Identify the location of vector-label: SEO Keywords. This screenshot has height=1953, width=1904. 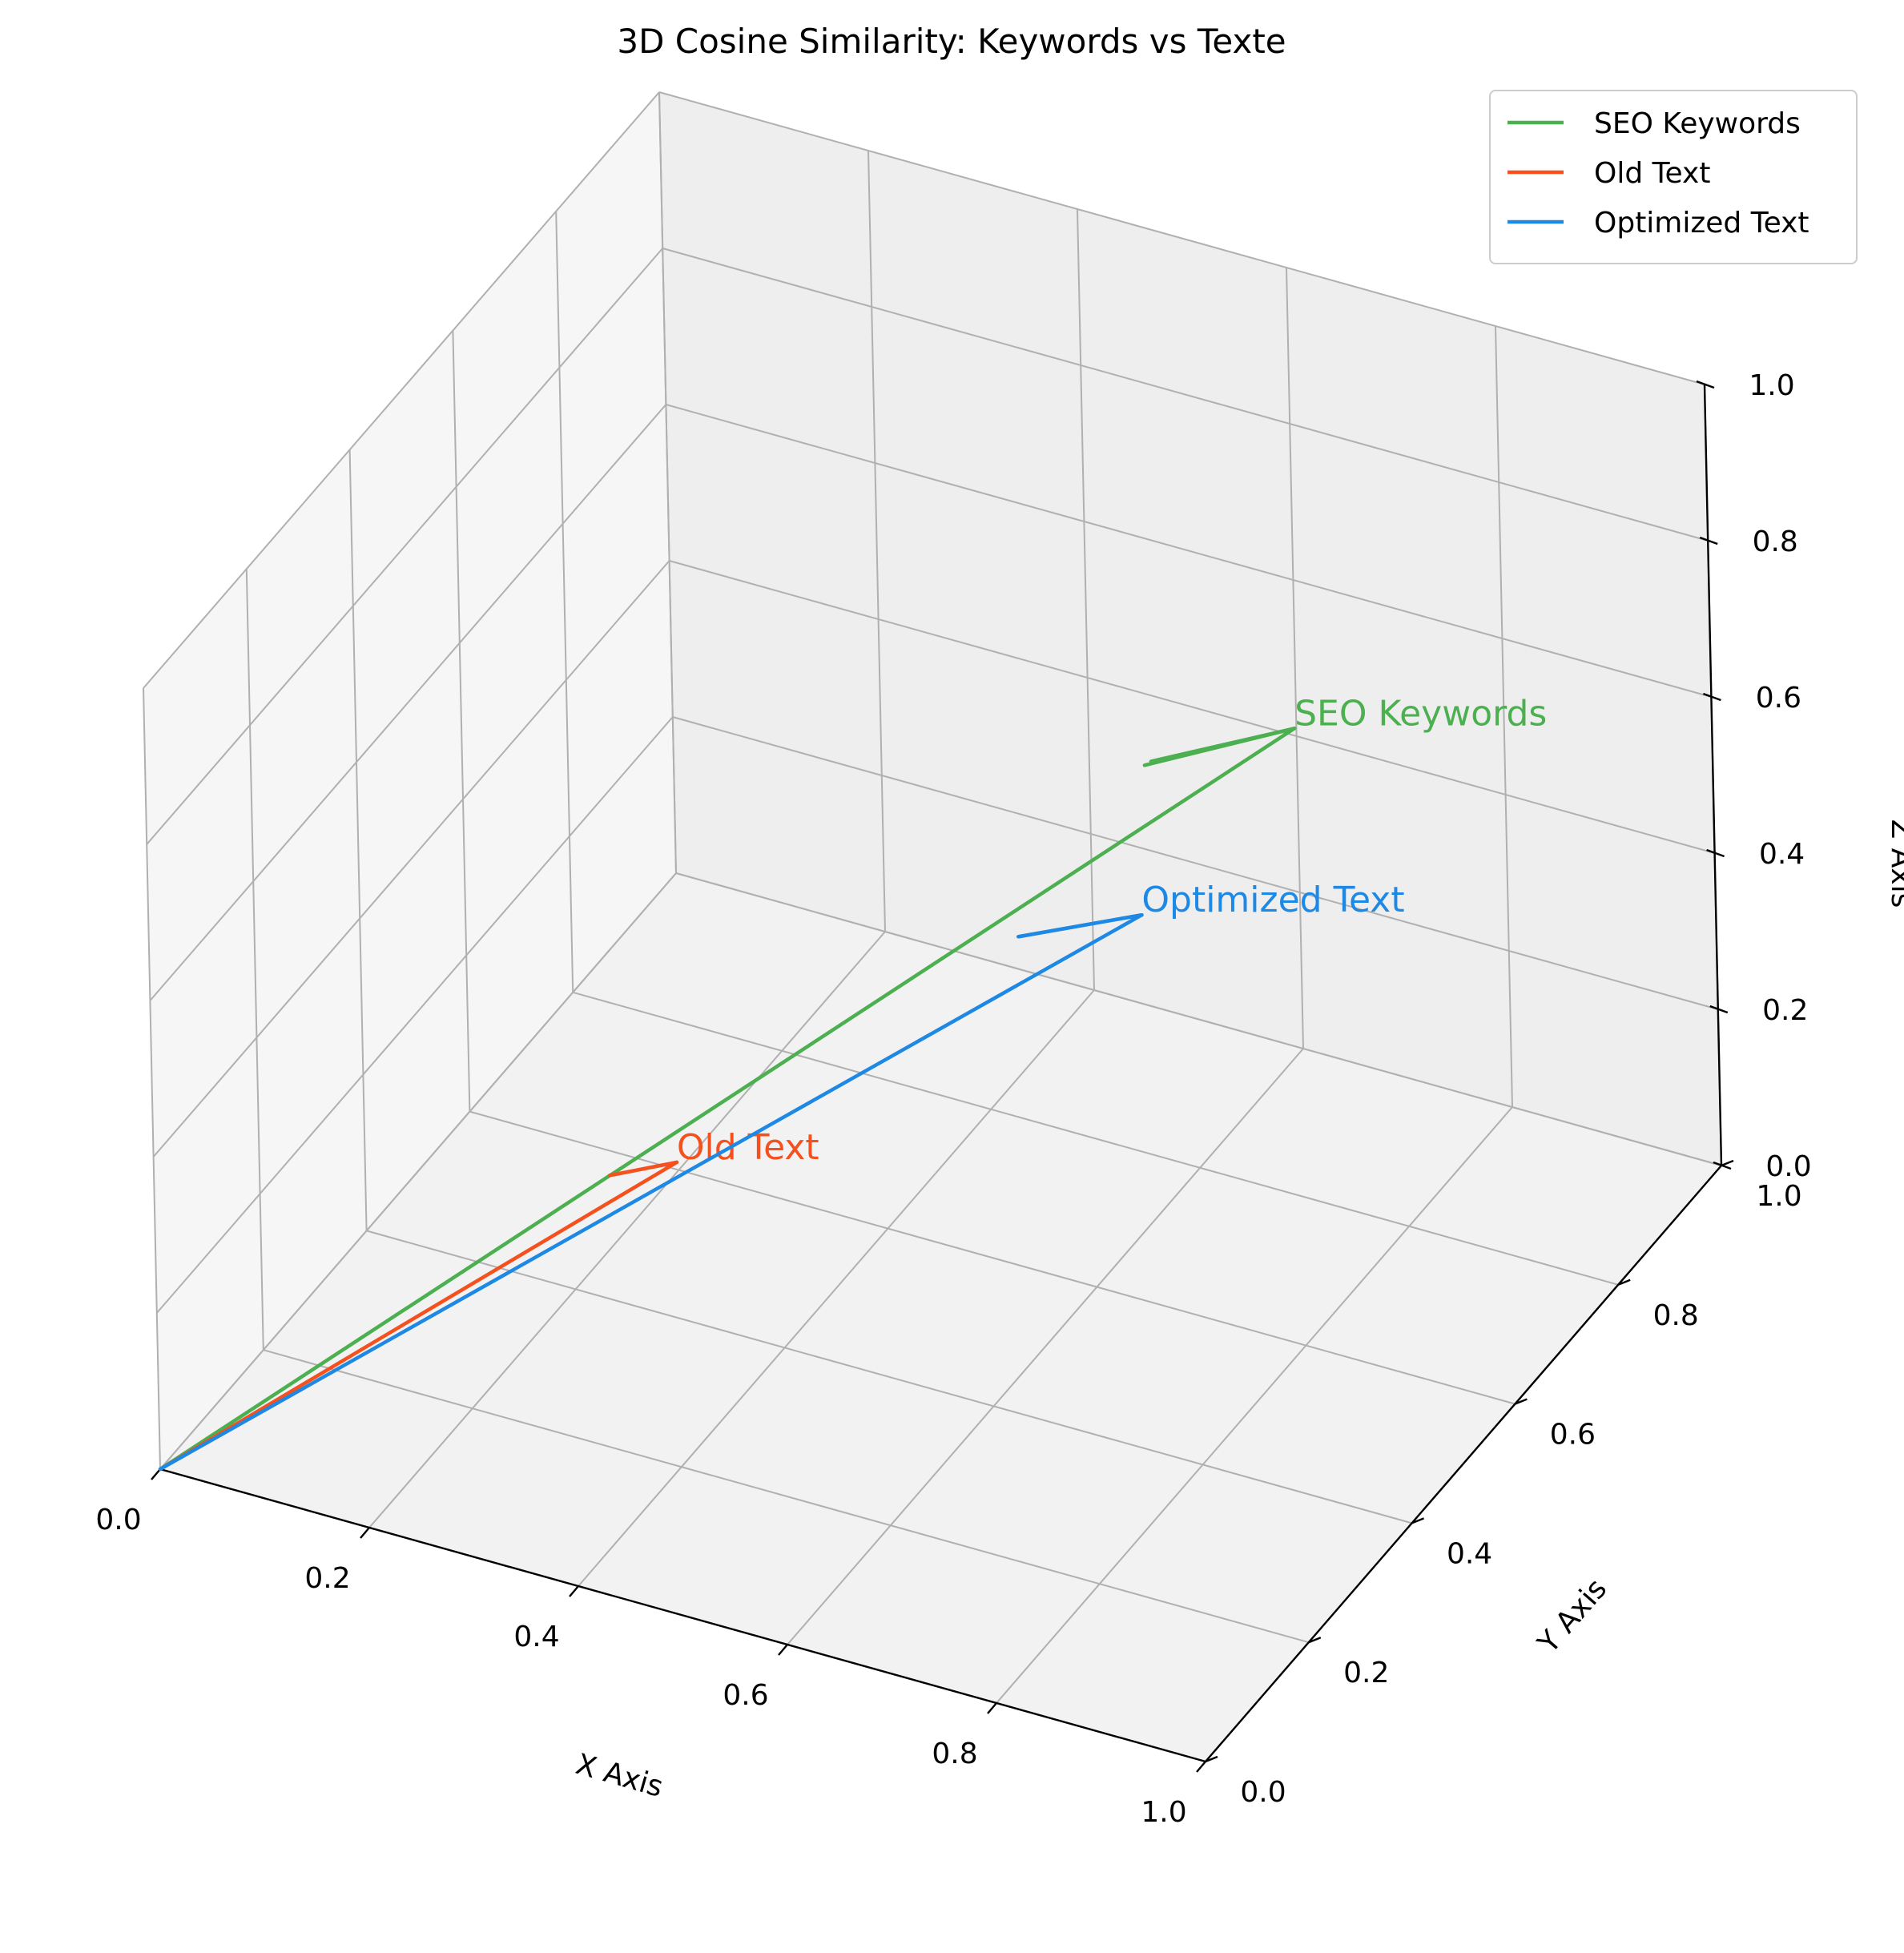
(1420, 713).